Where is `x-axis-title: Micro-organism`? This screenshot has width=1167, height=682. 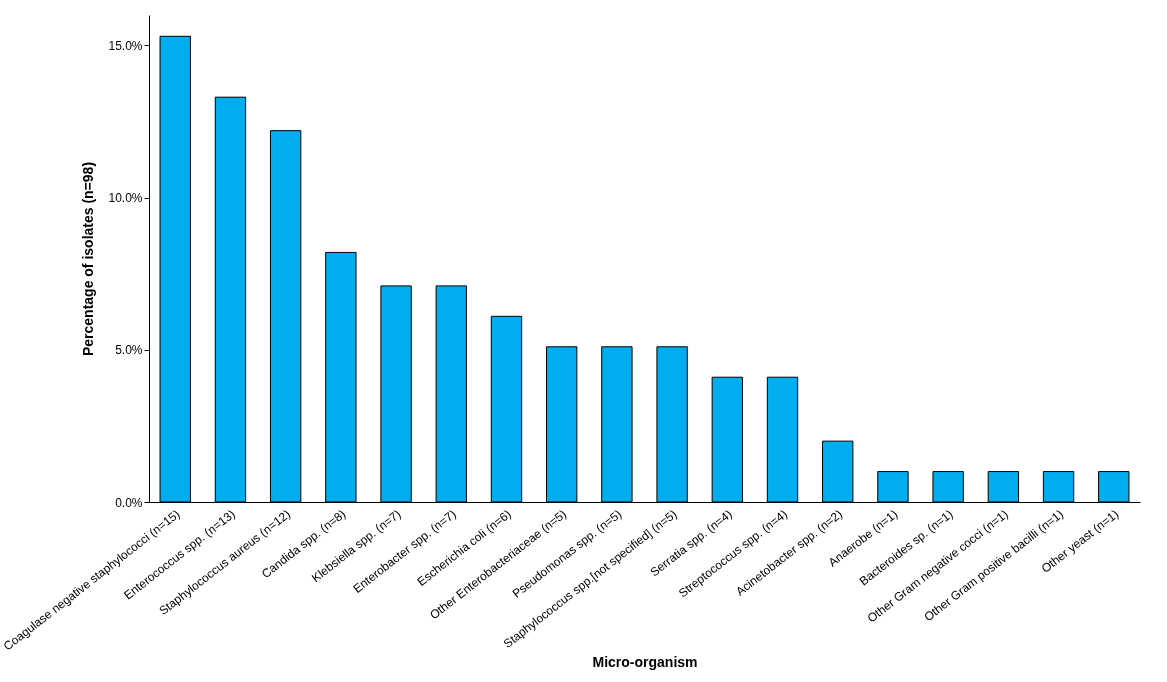
x-axis-title: Micro-organism is located at coordinates (645, 662).